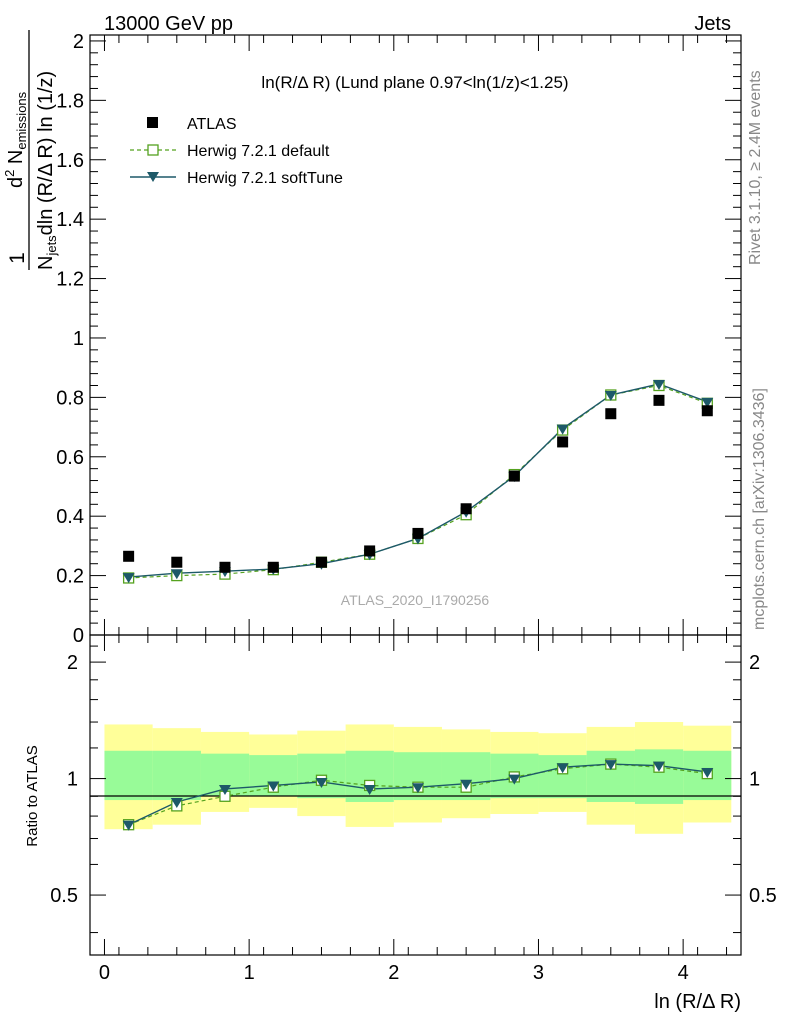 Image resolution: width=786 pixels, height=1024 pixels. Describe the element at coordinates (72, 780) in the screenshot. I see `ratio-tick-label: 1` at that location.